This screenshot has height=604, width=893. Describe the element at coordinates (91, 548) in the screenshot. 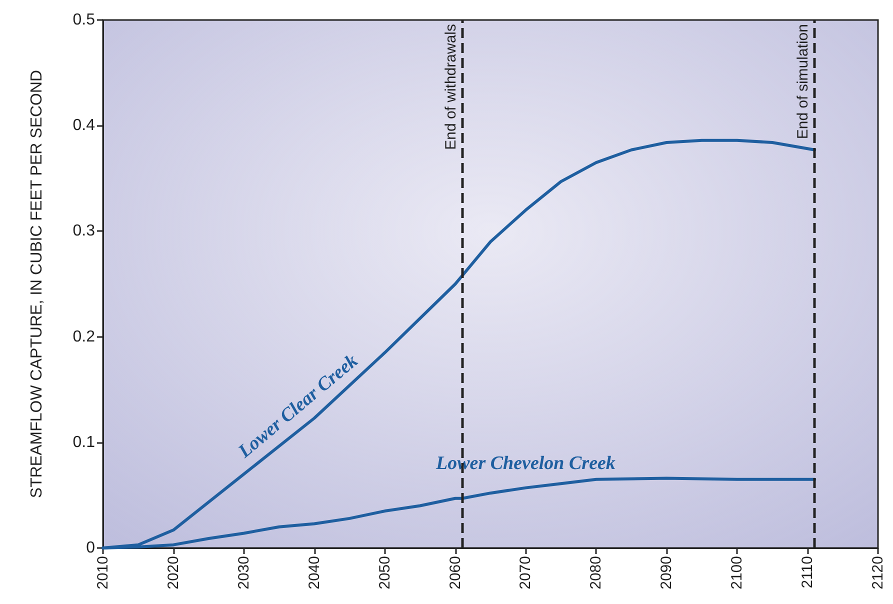

I see `y-tick-label: 0` at that location.